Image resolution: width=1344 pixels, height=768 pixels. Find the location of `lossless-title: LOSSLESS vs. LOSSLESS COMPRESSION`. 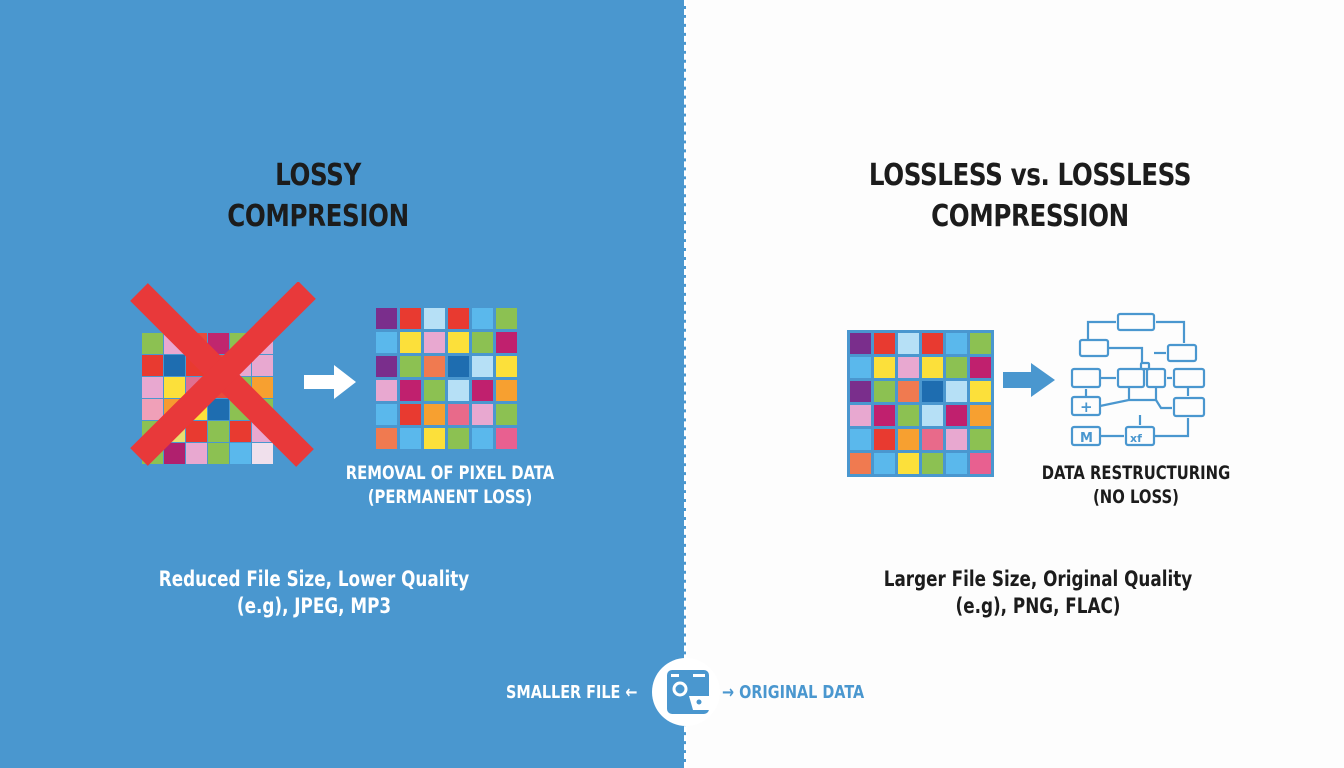

lossless-title: LOSSLESS vs. LOSSLESS COMPRESSION is located at coordinates (1030, 196).